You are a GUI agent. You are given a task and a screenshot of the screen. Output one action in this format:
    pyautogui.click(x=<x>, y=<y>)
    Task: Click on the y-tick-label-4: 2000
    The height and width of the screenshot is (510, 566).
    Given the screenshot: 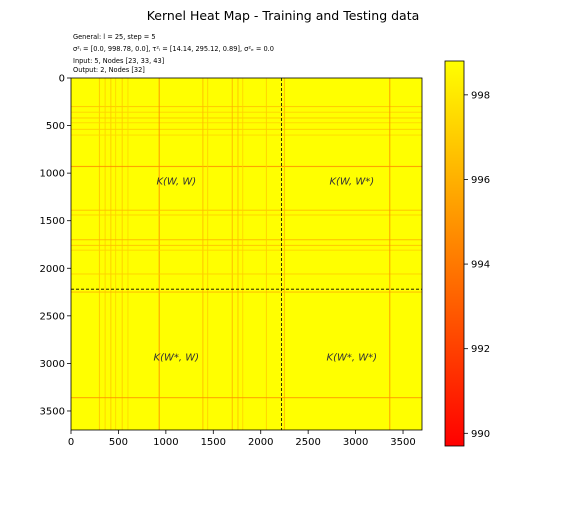 What is the action you would take?
    pyautogui.click(x=52, y=269)
    